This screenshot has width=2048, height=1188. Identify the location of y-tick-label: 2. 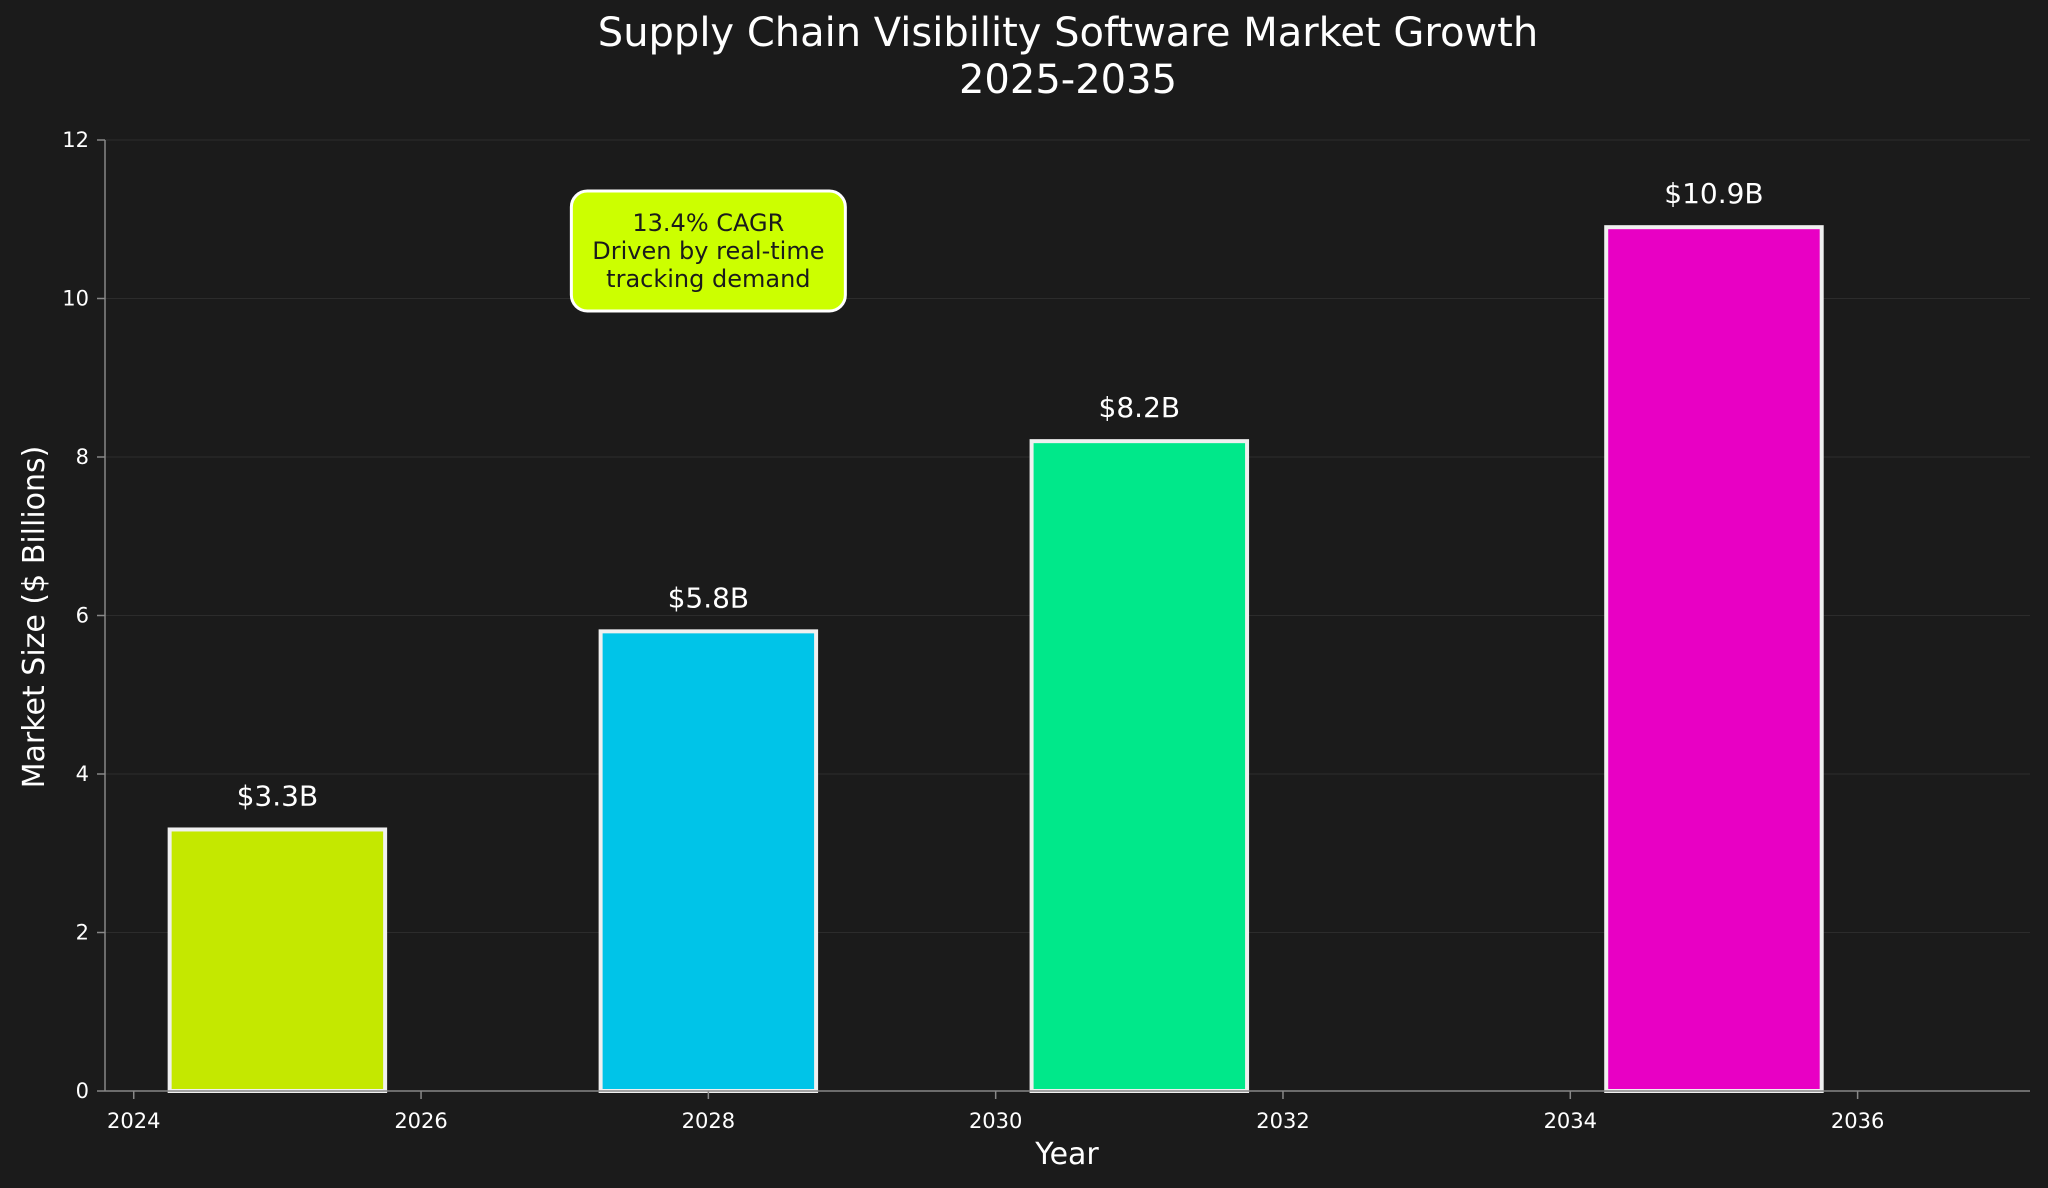
(82, 933).